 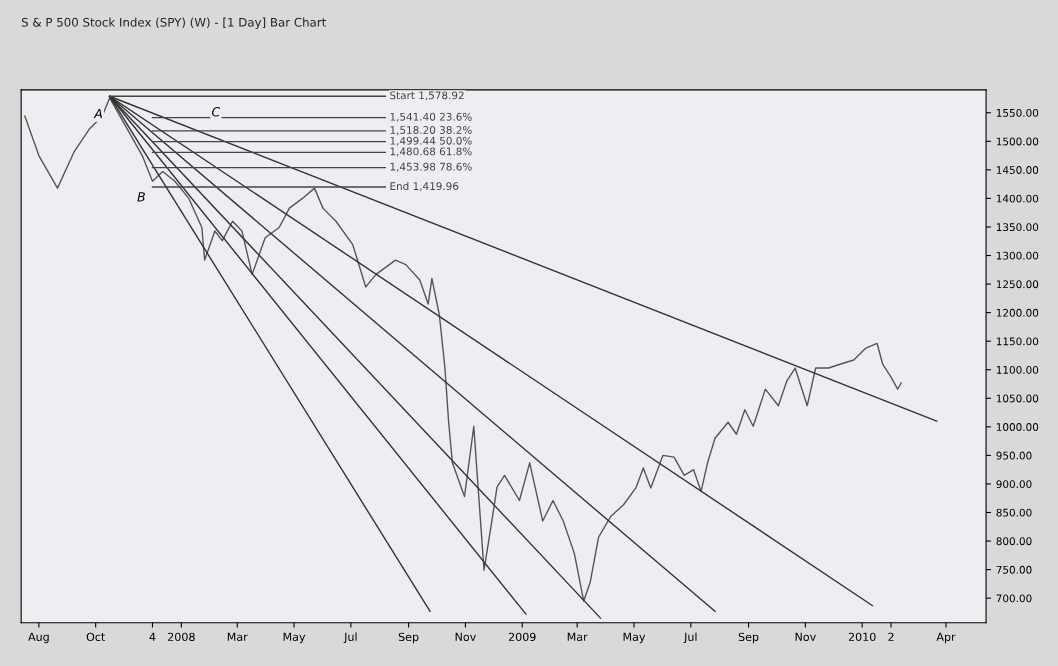 I want to click on series-label: 1,499.44 50.0%, so click(x=431, y=141).